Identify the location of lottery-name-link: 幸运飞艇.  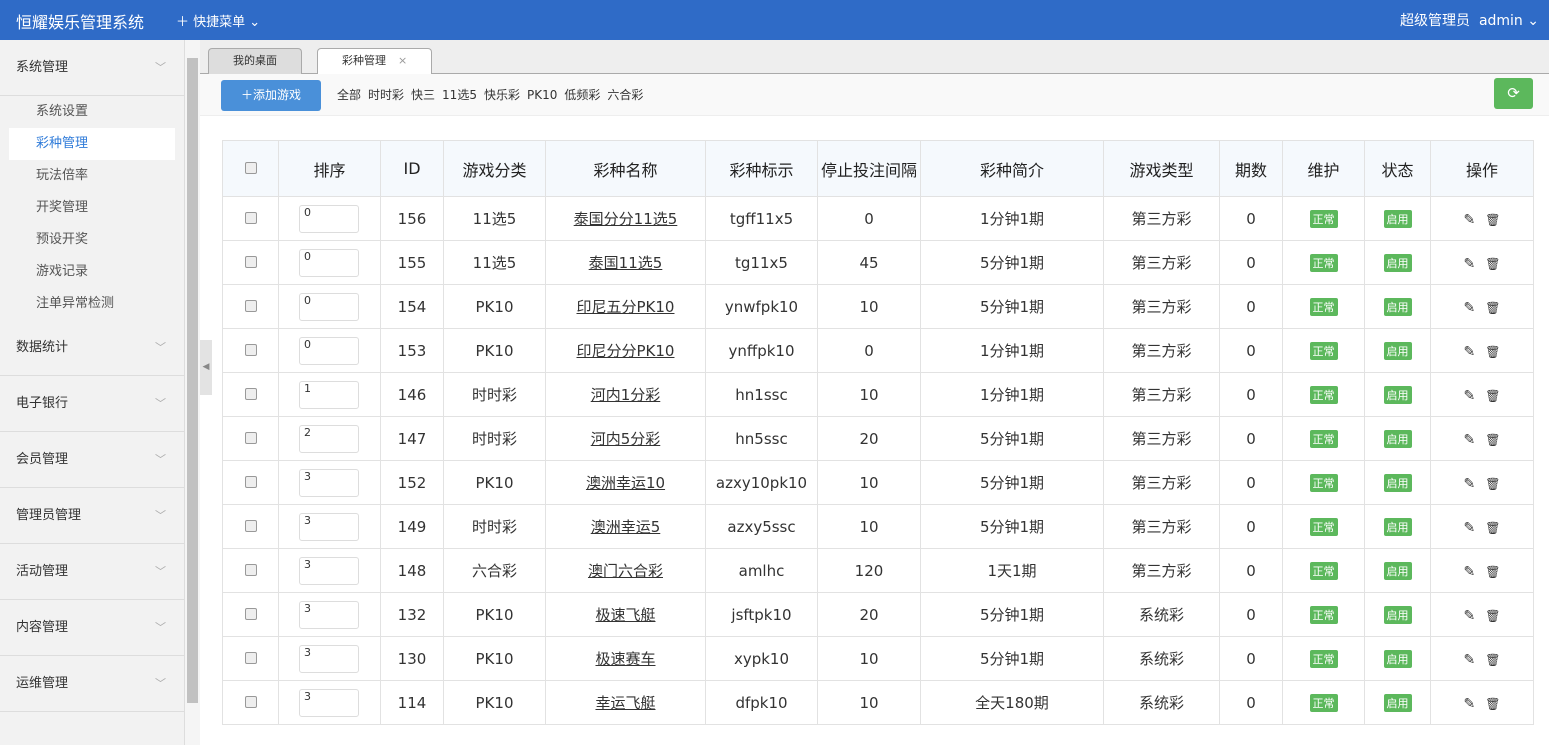
(625, 702).